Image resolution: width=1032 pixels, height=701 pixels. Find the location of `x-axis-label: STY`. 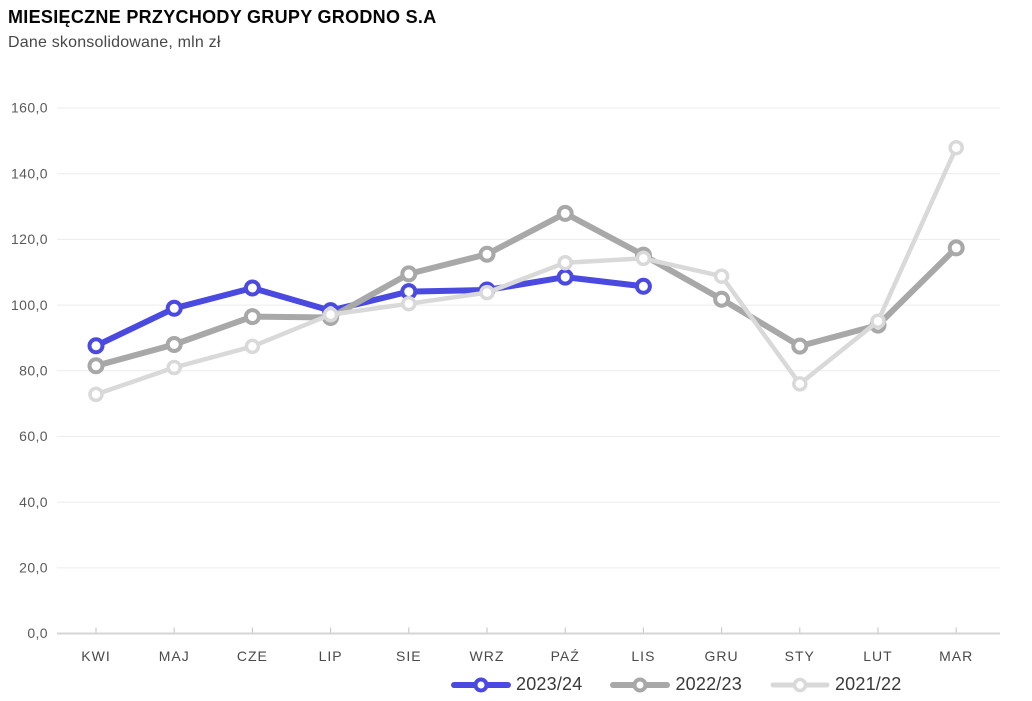

x-axis-label: STY is located at coordinates (800, 656).